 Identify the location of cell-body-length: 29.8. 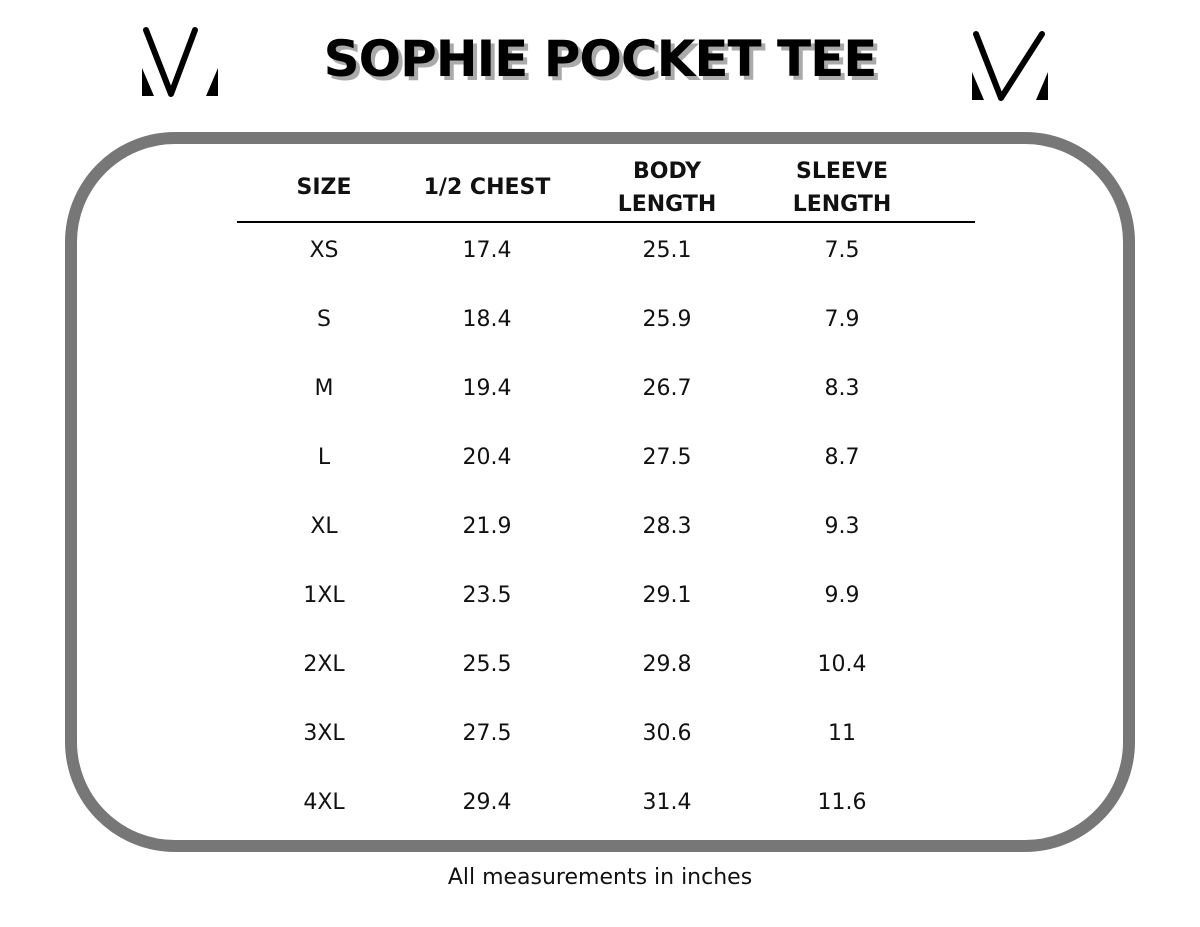
(667, 664).